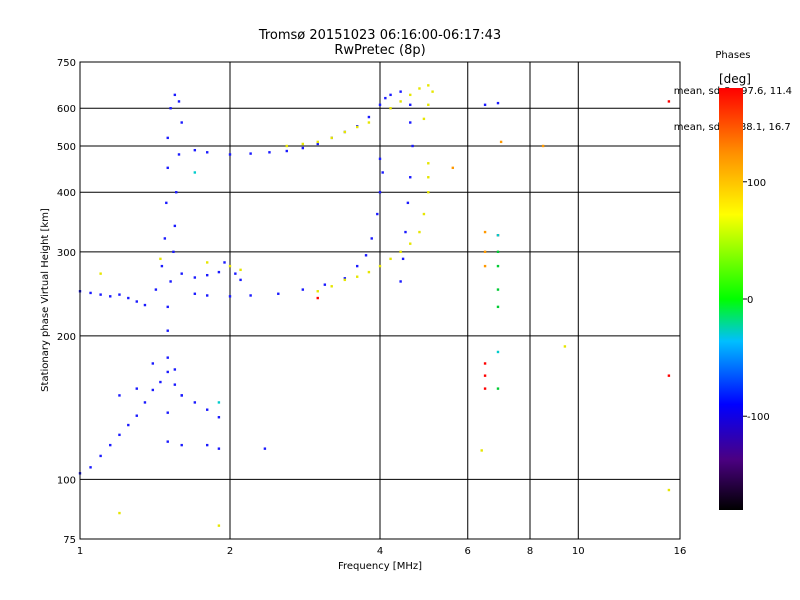 The image size is (800, 600). Describe the element at coordinates (66, 337) in the screenshot. I see `y-tick-label: 200` at that location.